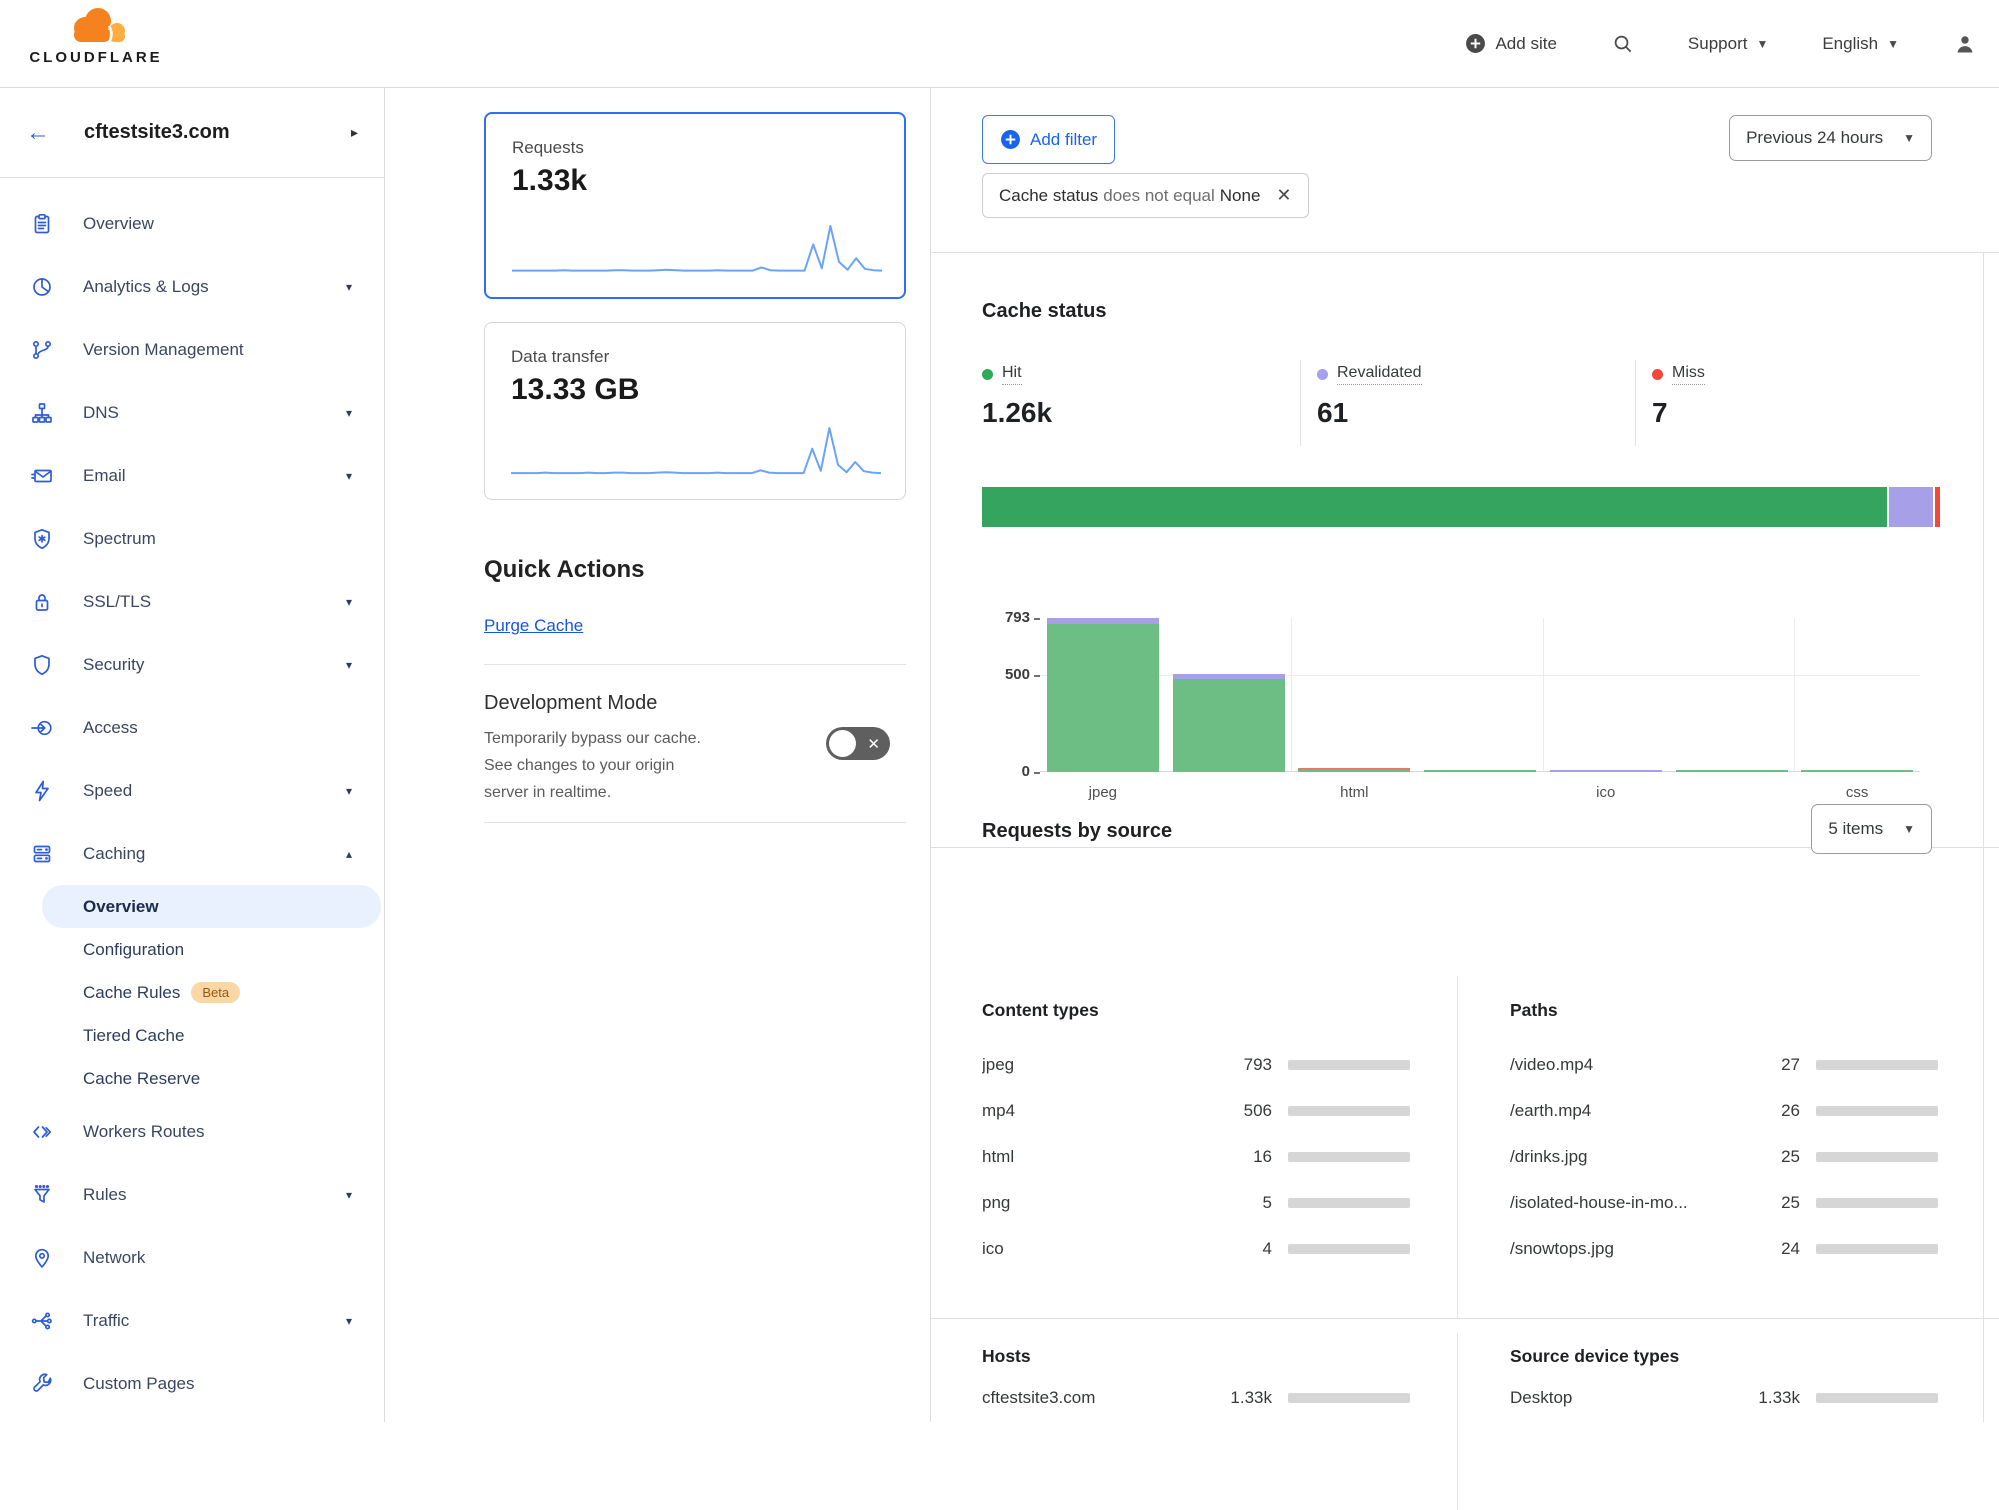 The width and height of the screenshot is (1999, 1510). I want to click on plus-circle-icon, so click(1010, 139).